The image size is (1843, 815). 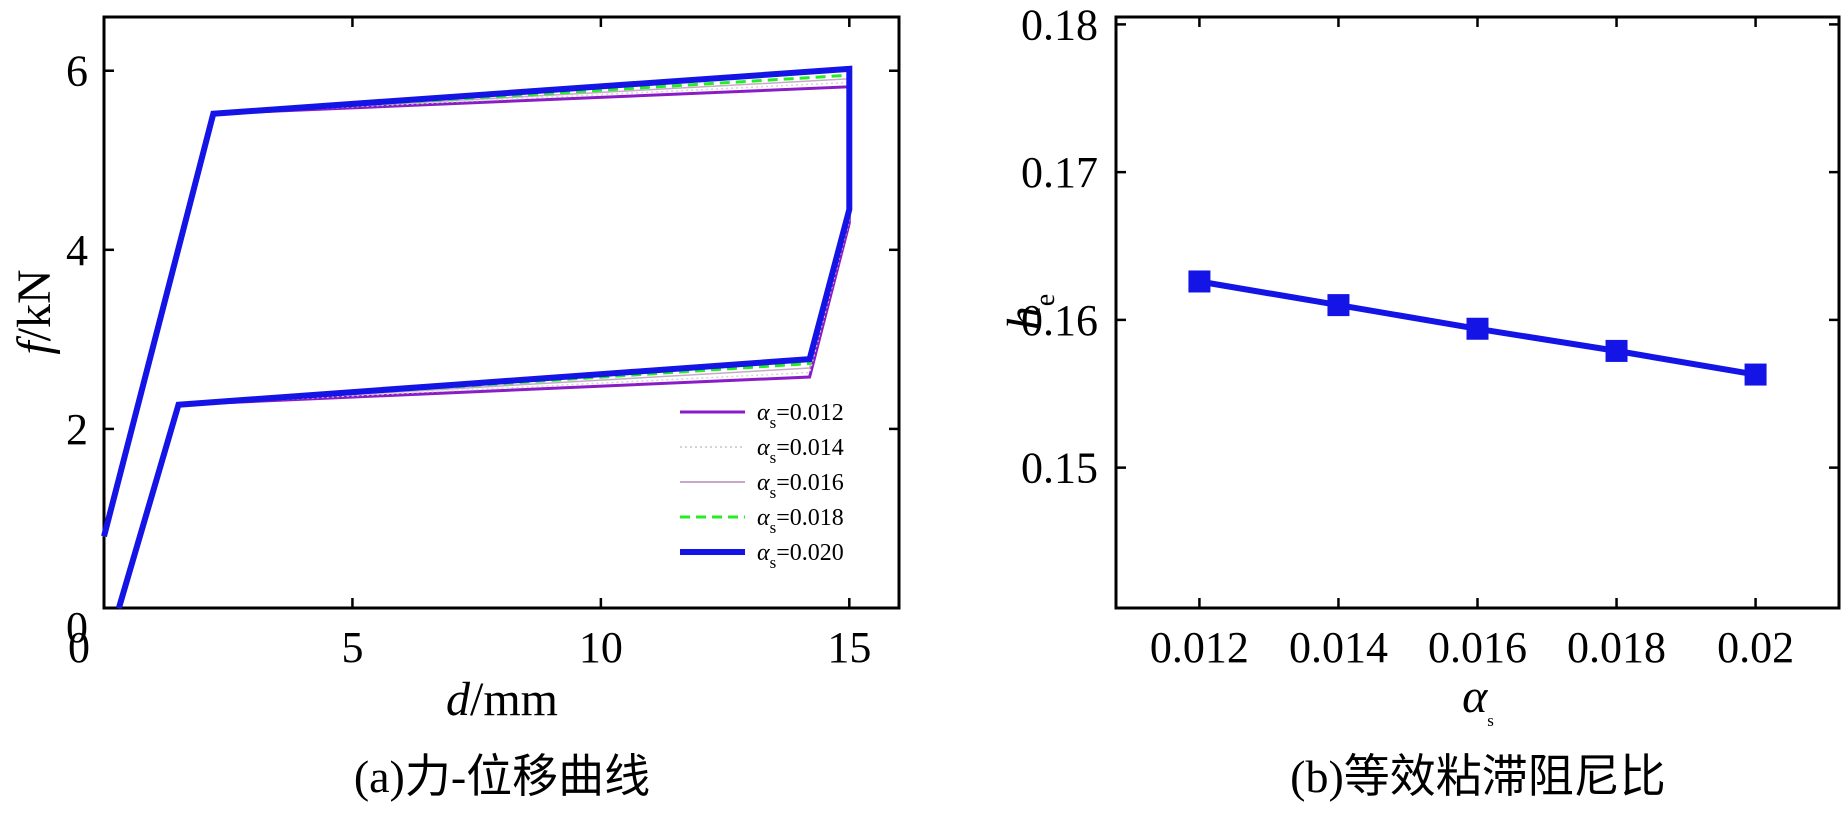 What do you see at coordinates (1029, 312) in the screenshot?
I see `y-axis-label-b: he` at bounding box center [1029, 312].